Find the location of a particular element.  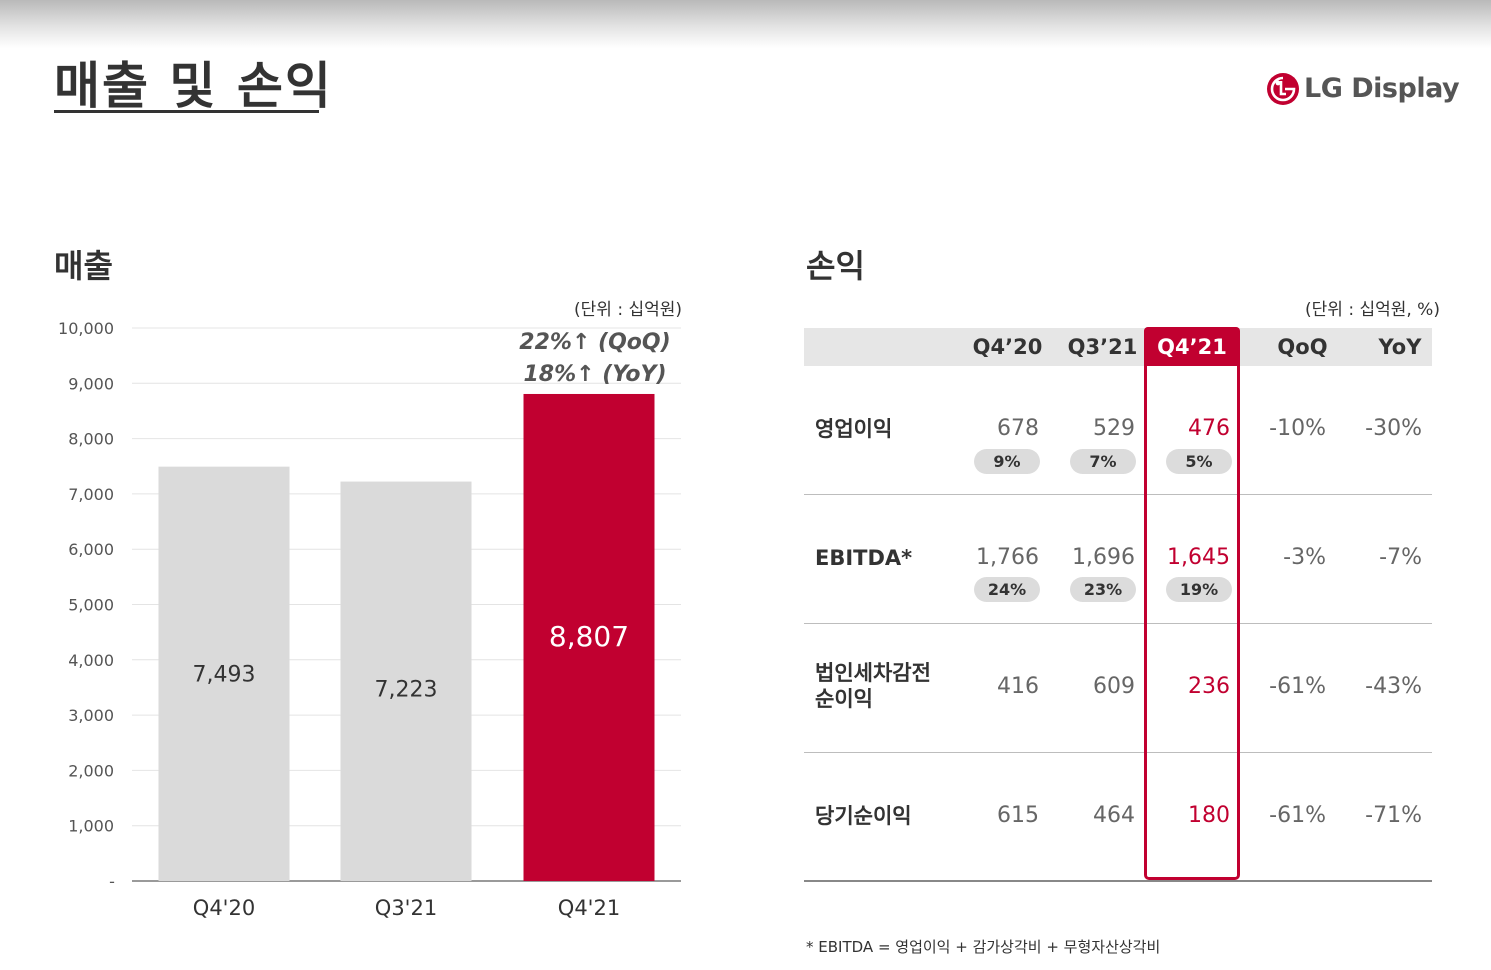

col-head-yoy: YoY is located at coordinates (1400, 347).